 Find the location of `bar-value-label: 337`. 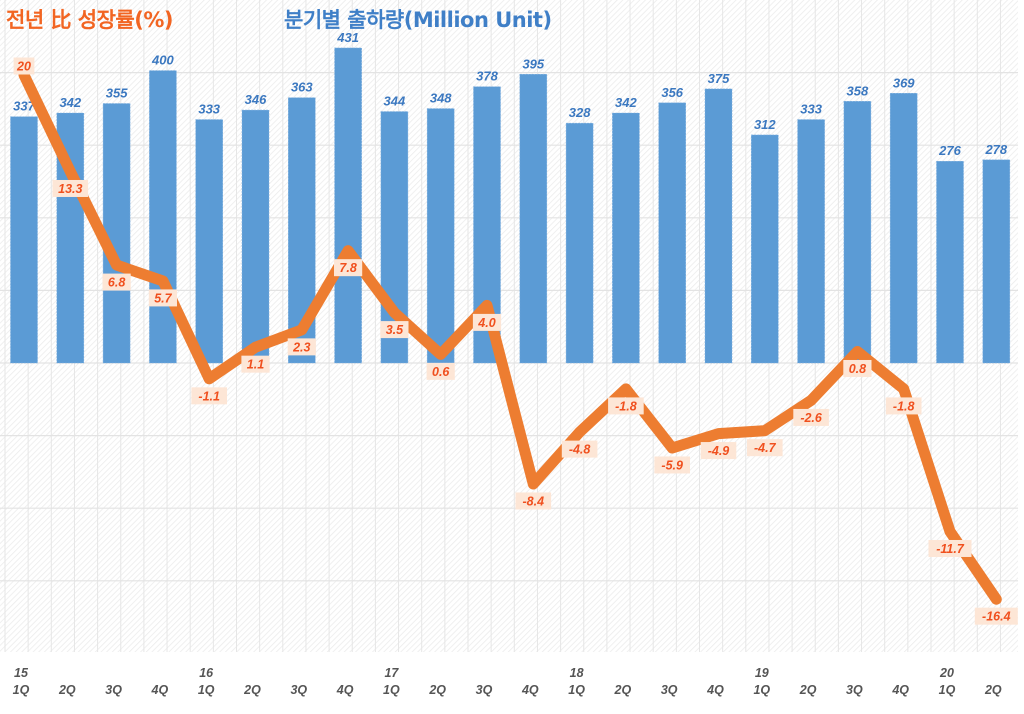

bar-value-label: 337 is located at coordinates (24, 106).